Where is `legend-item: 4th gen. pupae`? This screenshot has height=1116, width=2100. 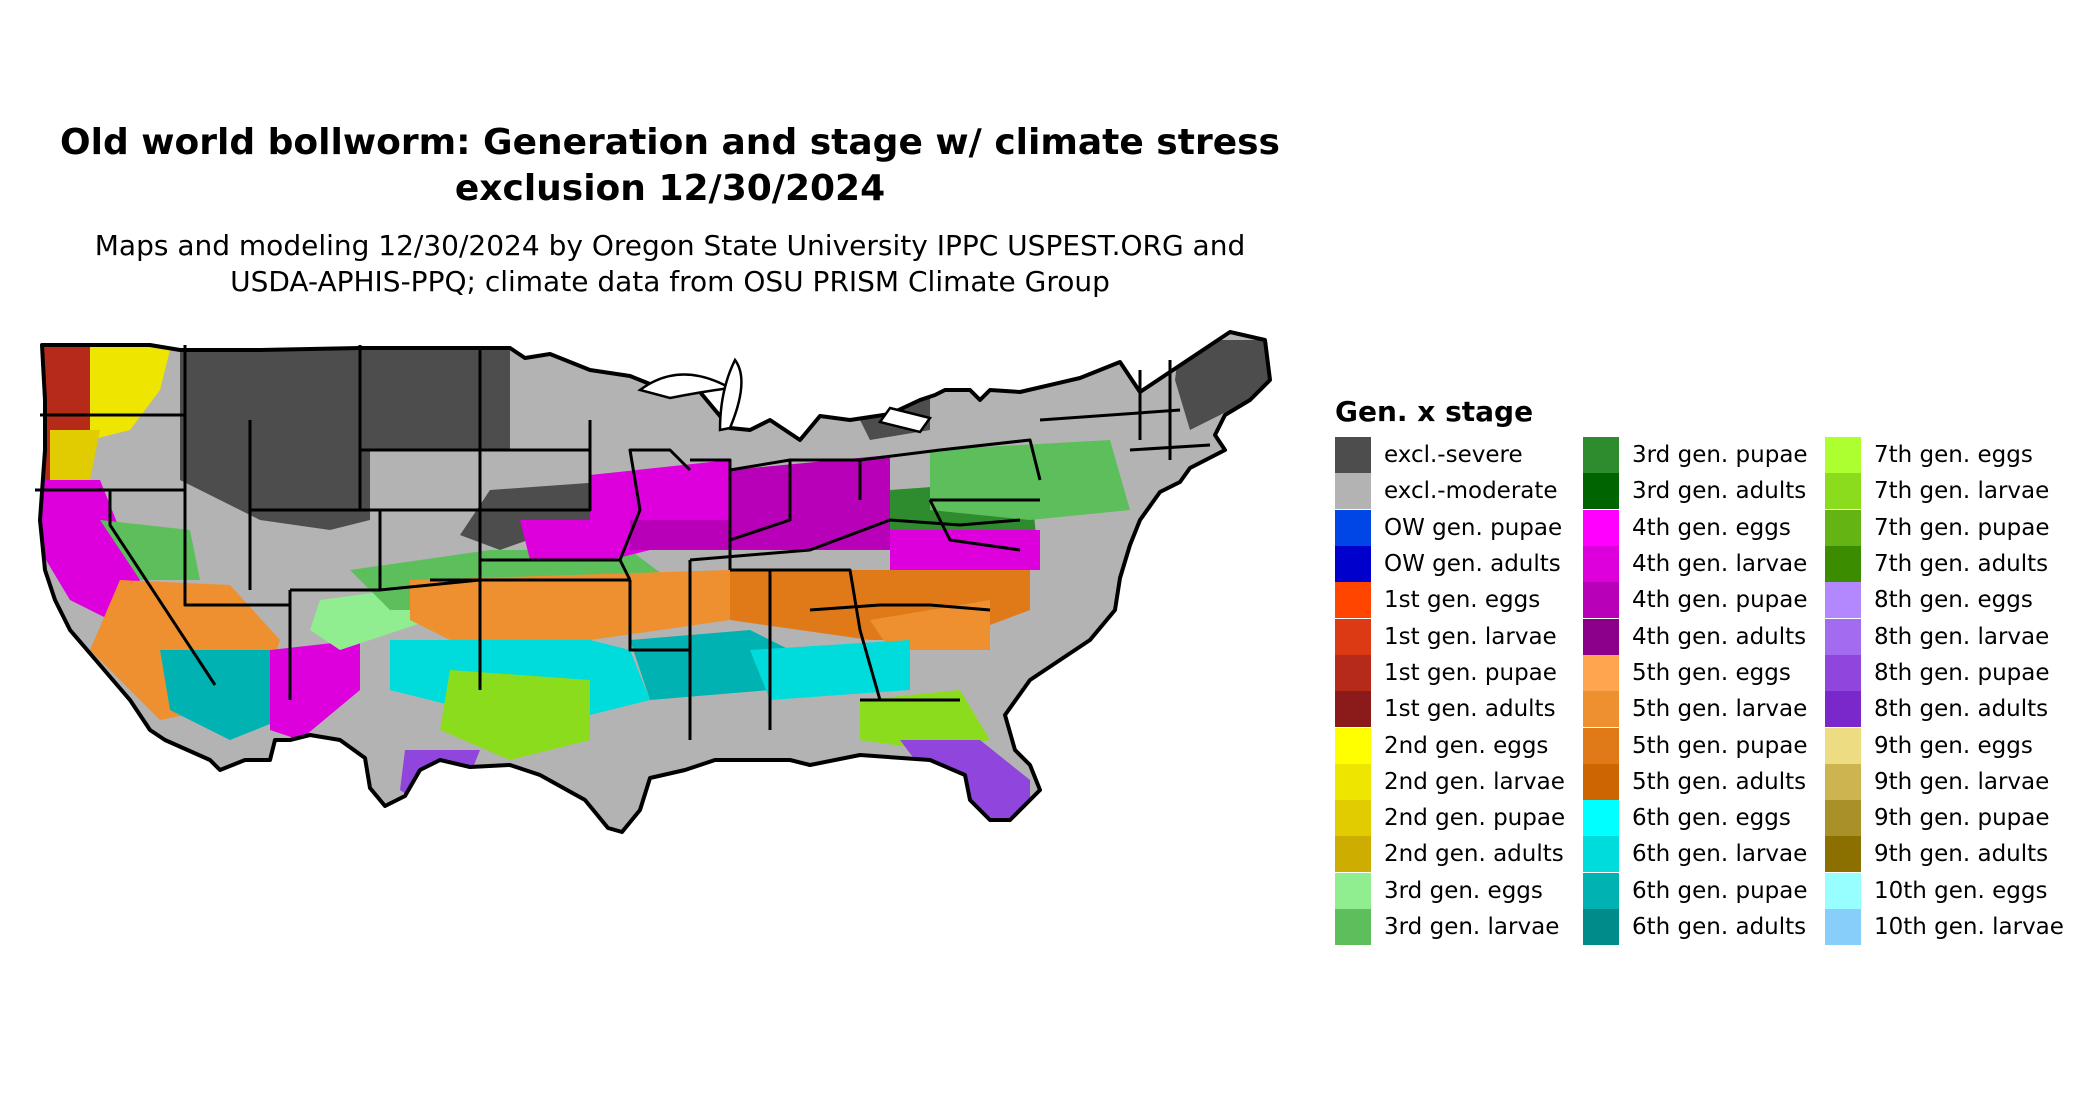
legend-item: 4th gen. pupae is located at coordinates (1704, 600).